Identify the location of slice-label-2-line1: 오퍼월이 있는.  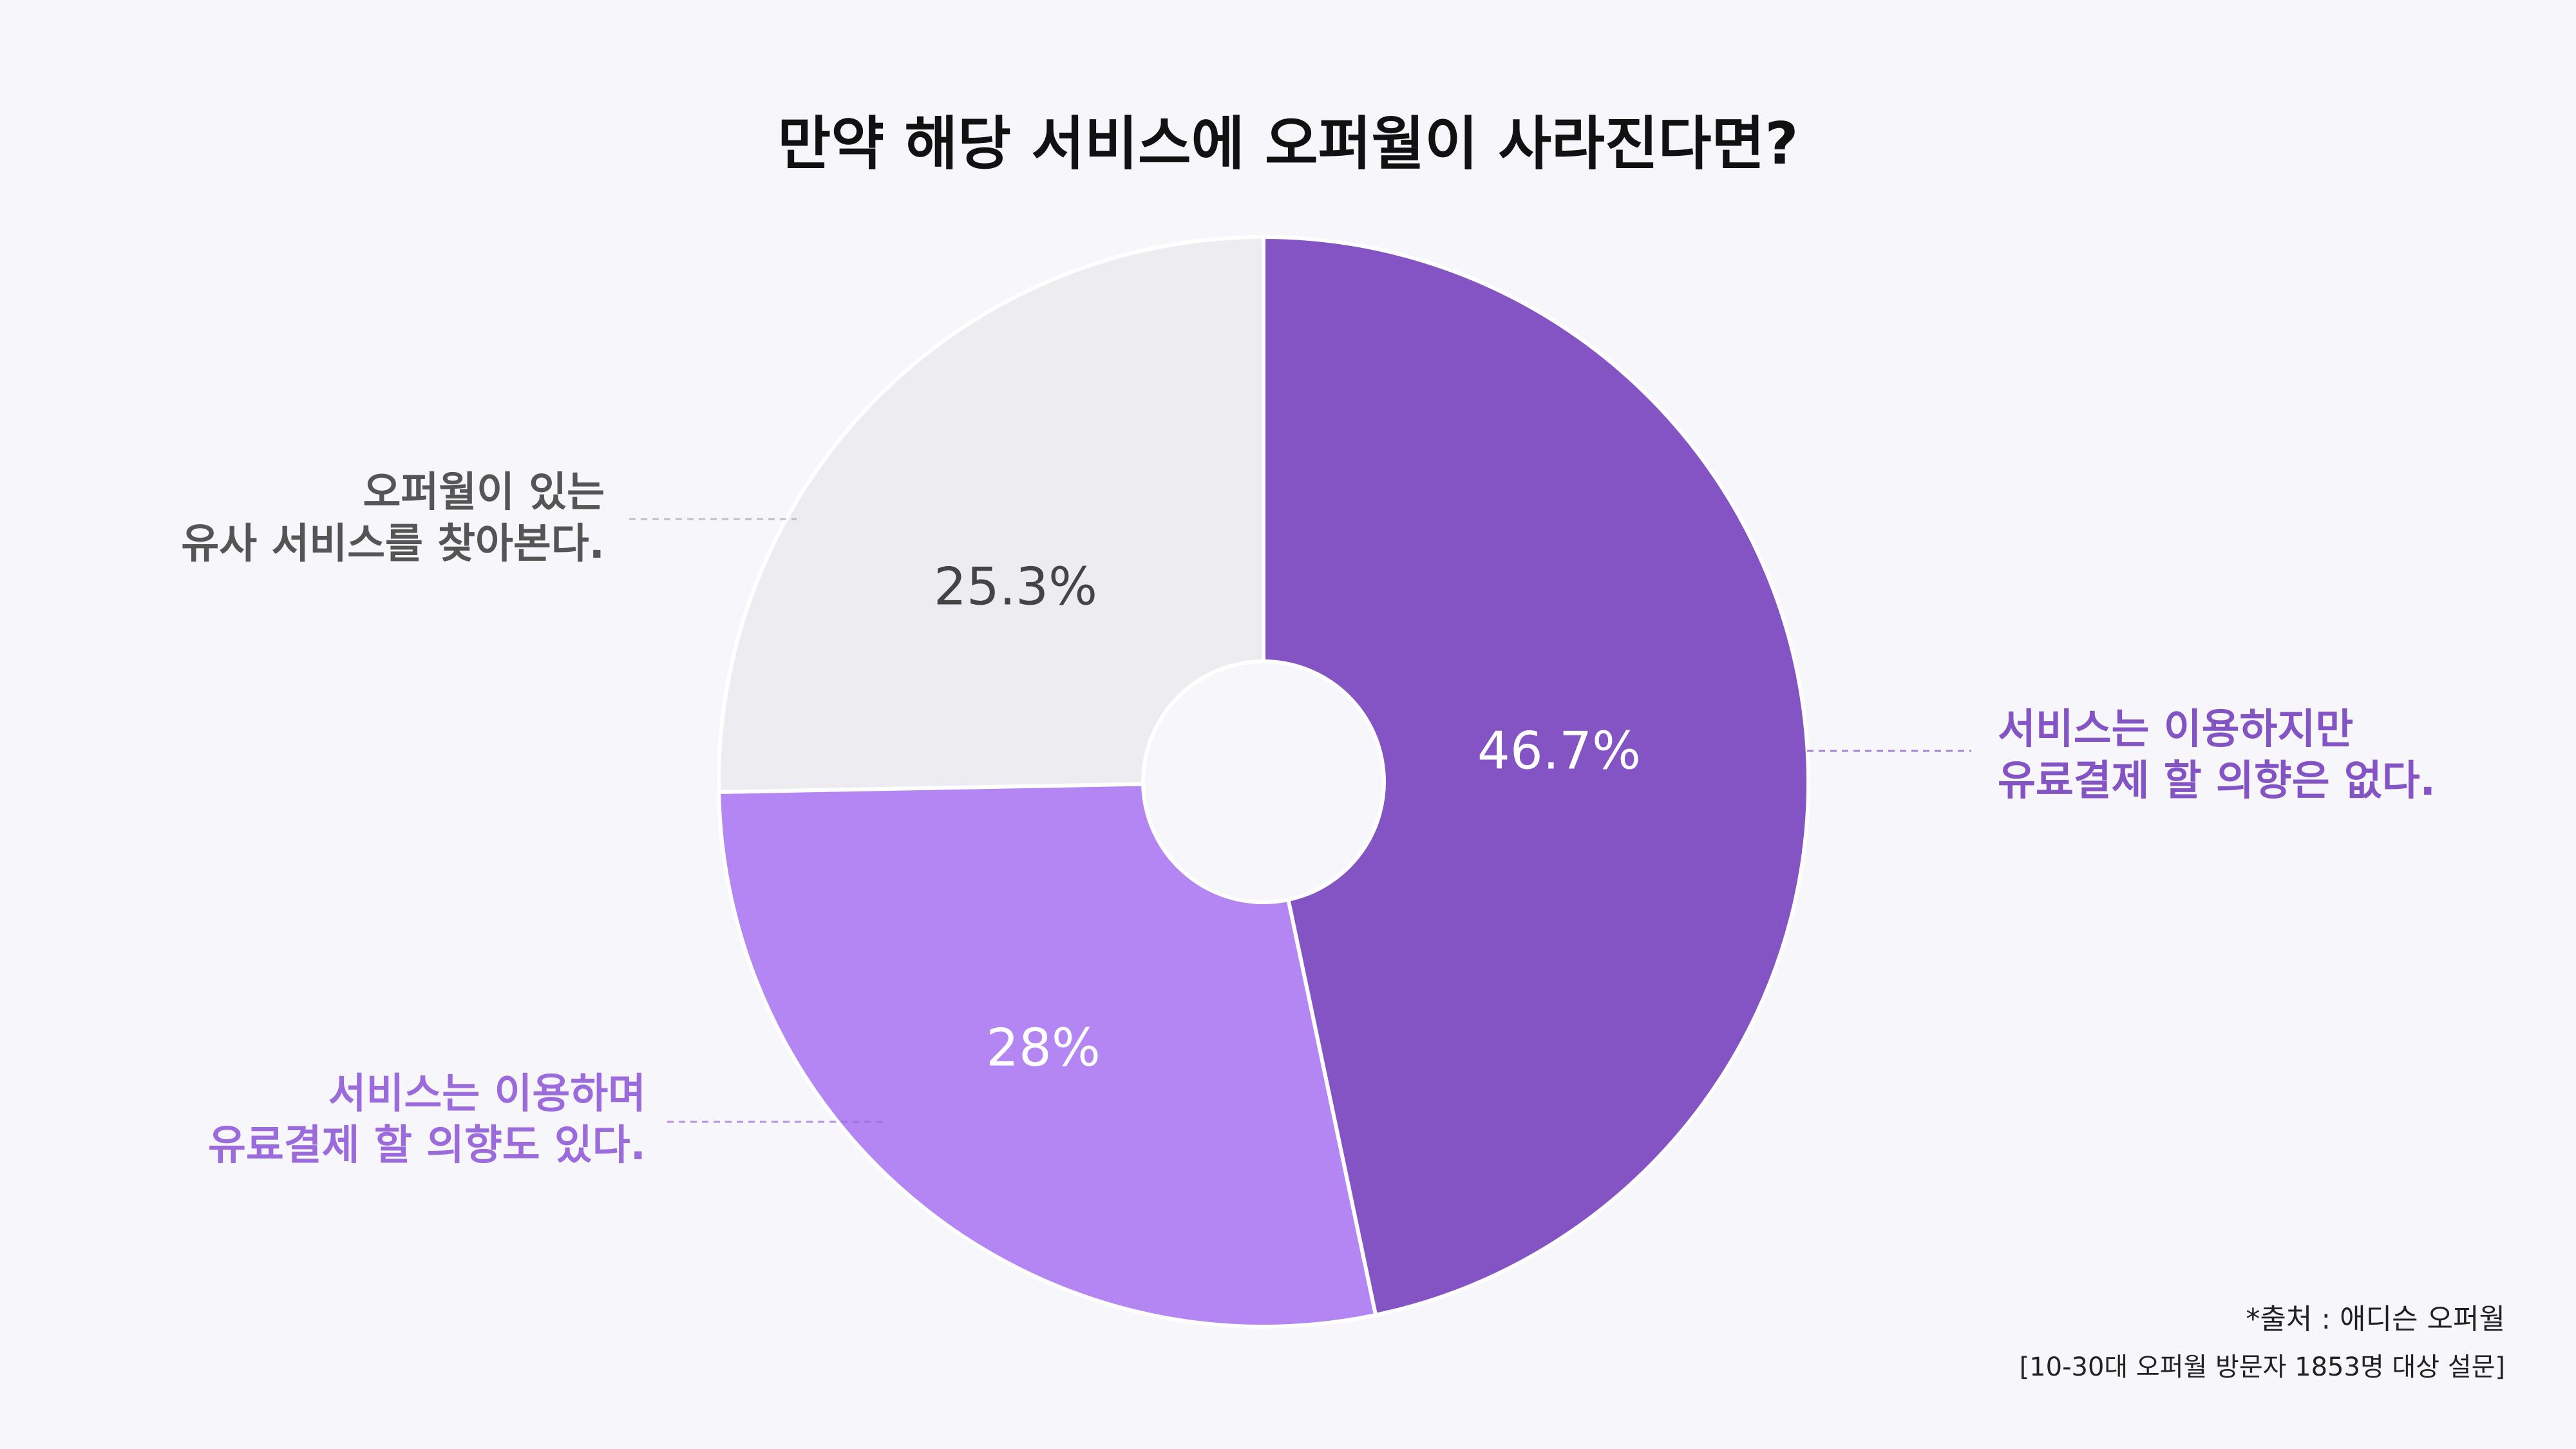
(484, 493).